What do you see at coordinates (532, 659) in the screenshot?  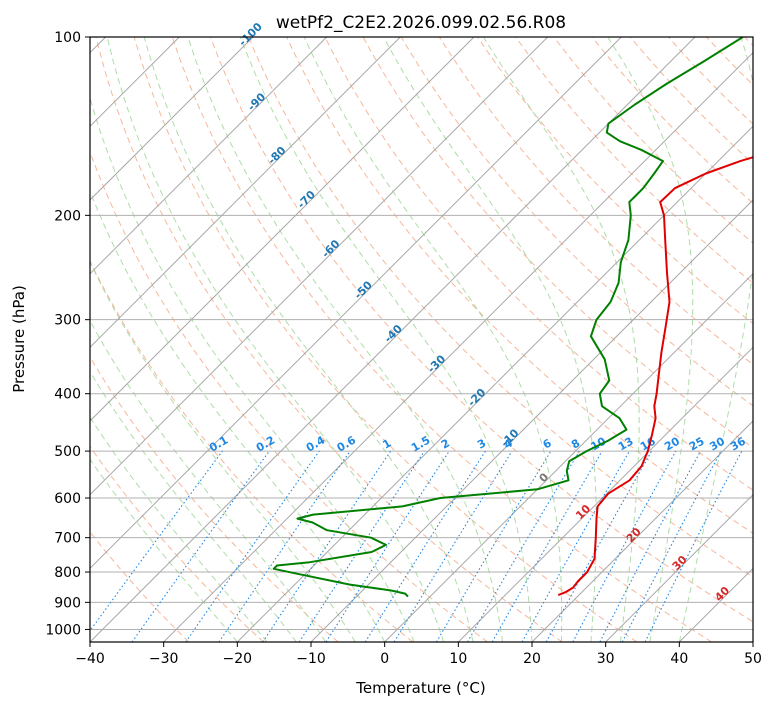 I see `x-tick-label: 20` at bounding box center [532, 659].